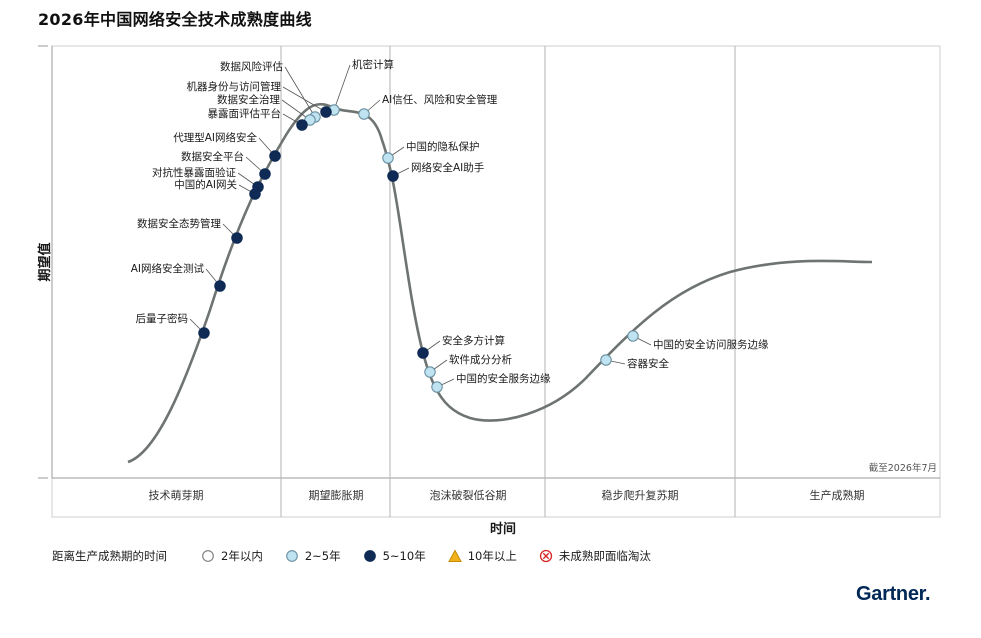 This screenshot has width=981, height=638. What do you see at coordinates (205, 184) in the screenshot?
I see `point-label-12: 中国的AI网关` at bounding box center [205, 184].